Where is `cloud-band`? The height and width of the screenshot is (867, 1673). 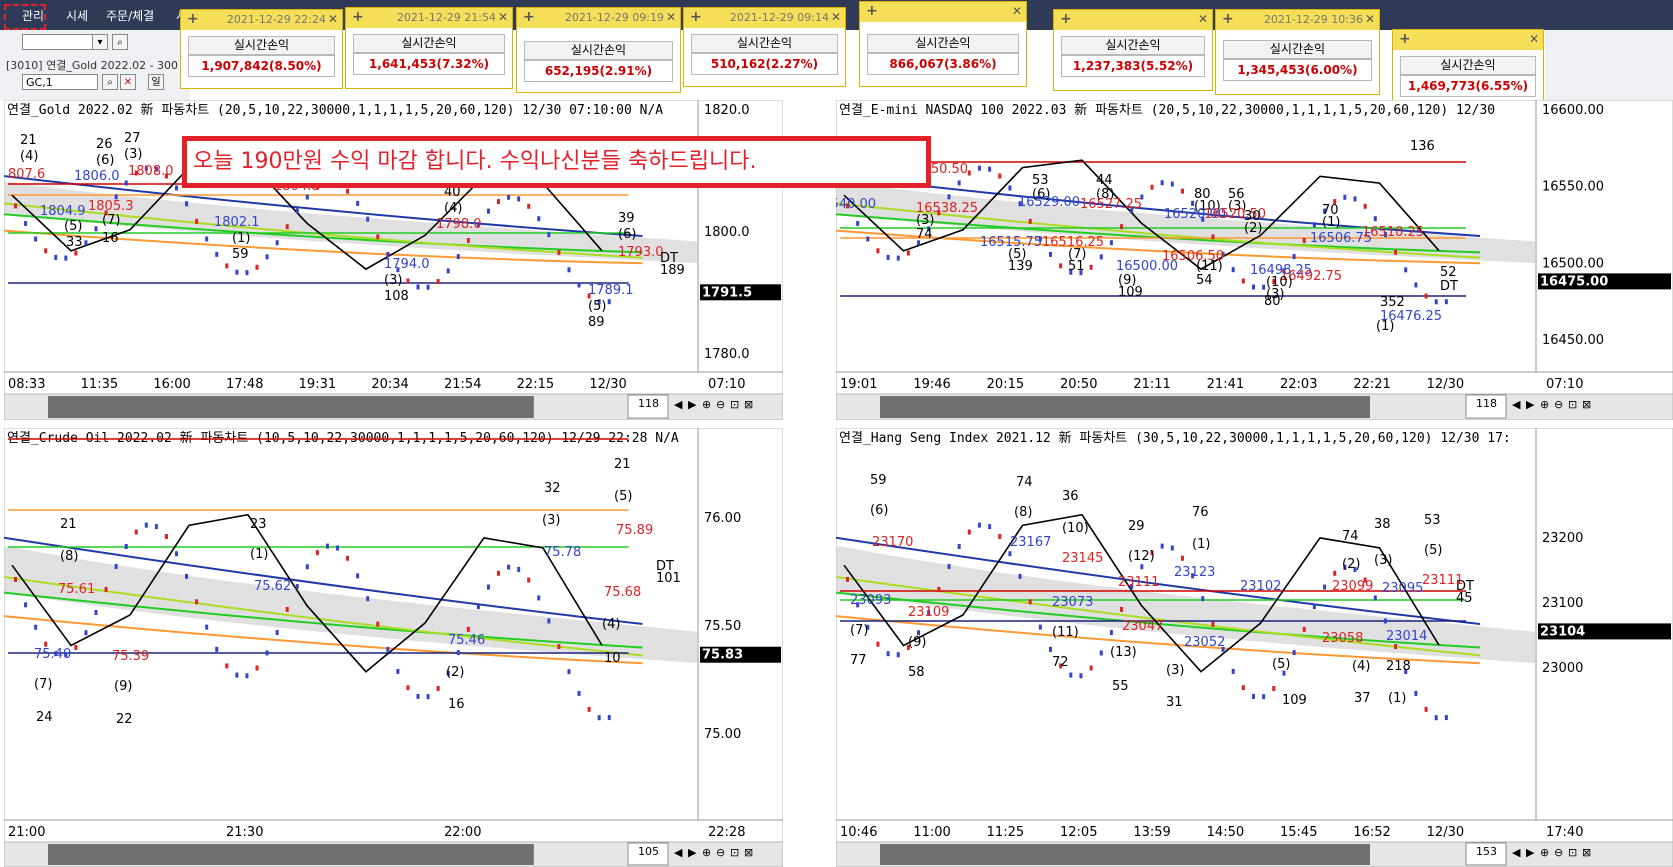 cloud-band is located at coordinates (351, 604).